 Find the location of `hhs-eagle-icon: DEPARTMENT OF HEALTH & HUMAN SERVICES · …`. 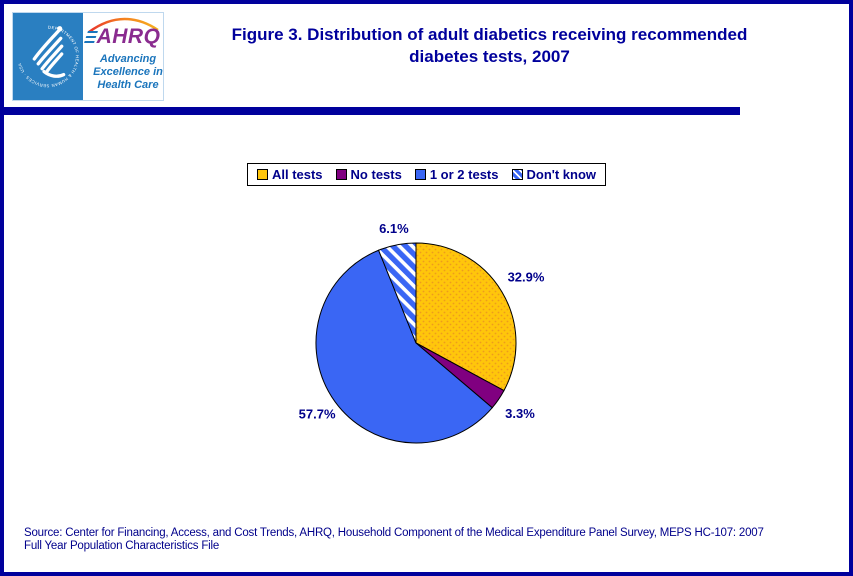

hhs-eagle-icon: DEPARTMENT OF HEALTH & HUMAN SERVICES · … is located at coordinates (48, 57).